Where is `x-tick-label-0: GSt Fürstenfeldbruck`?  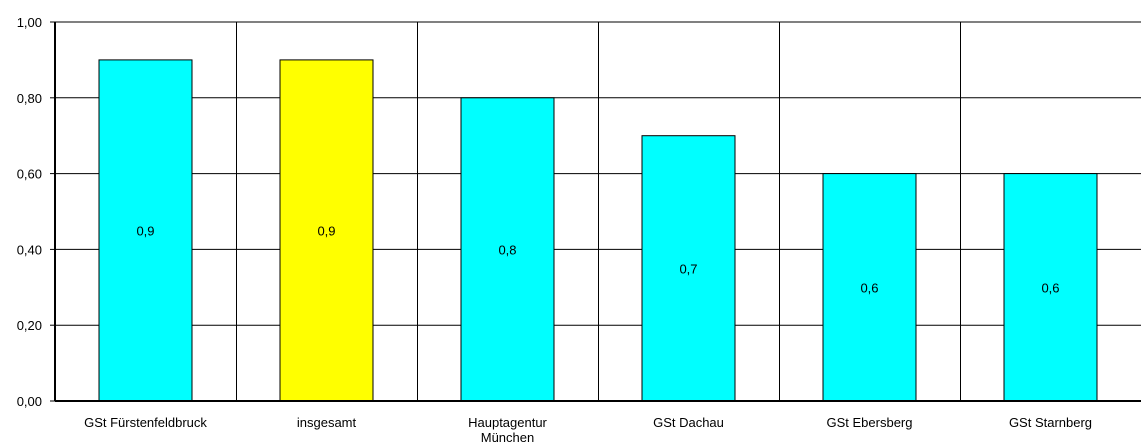
x-tick-label-0: GSt Fürstenfeldbruck is located at coordinates (145, 422).